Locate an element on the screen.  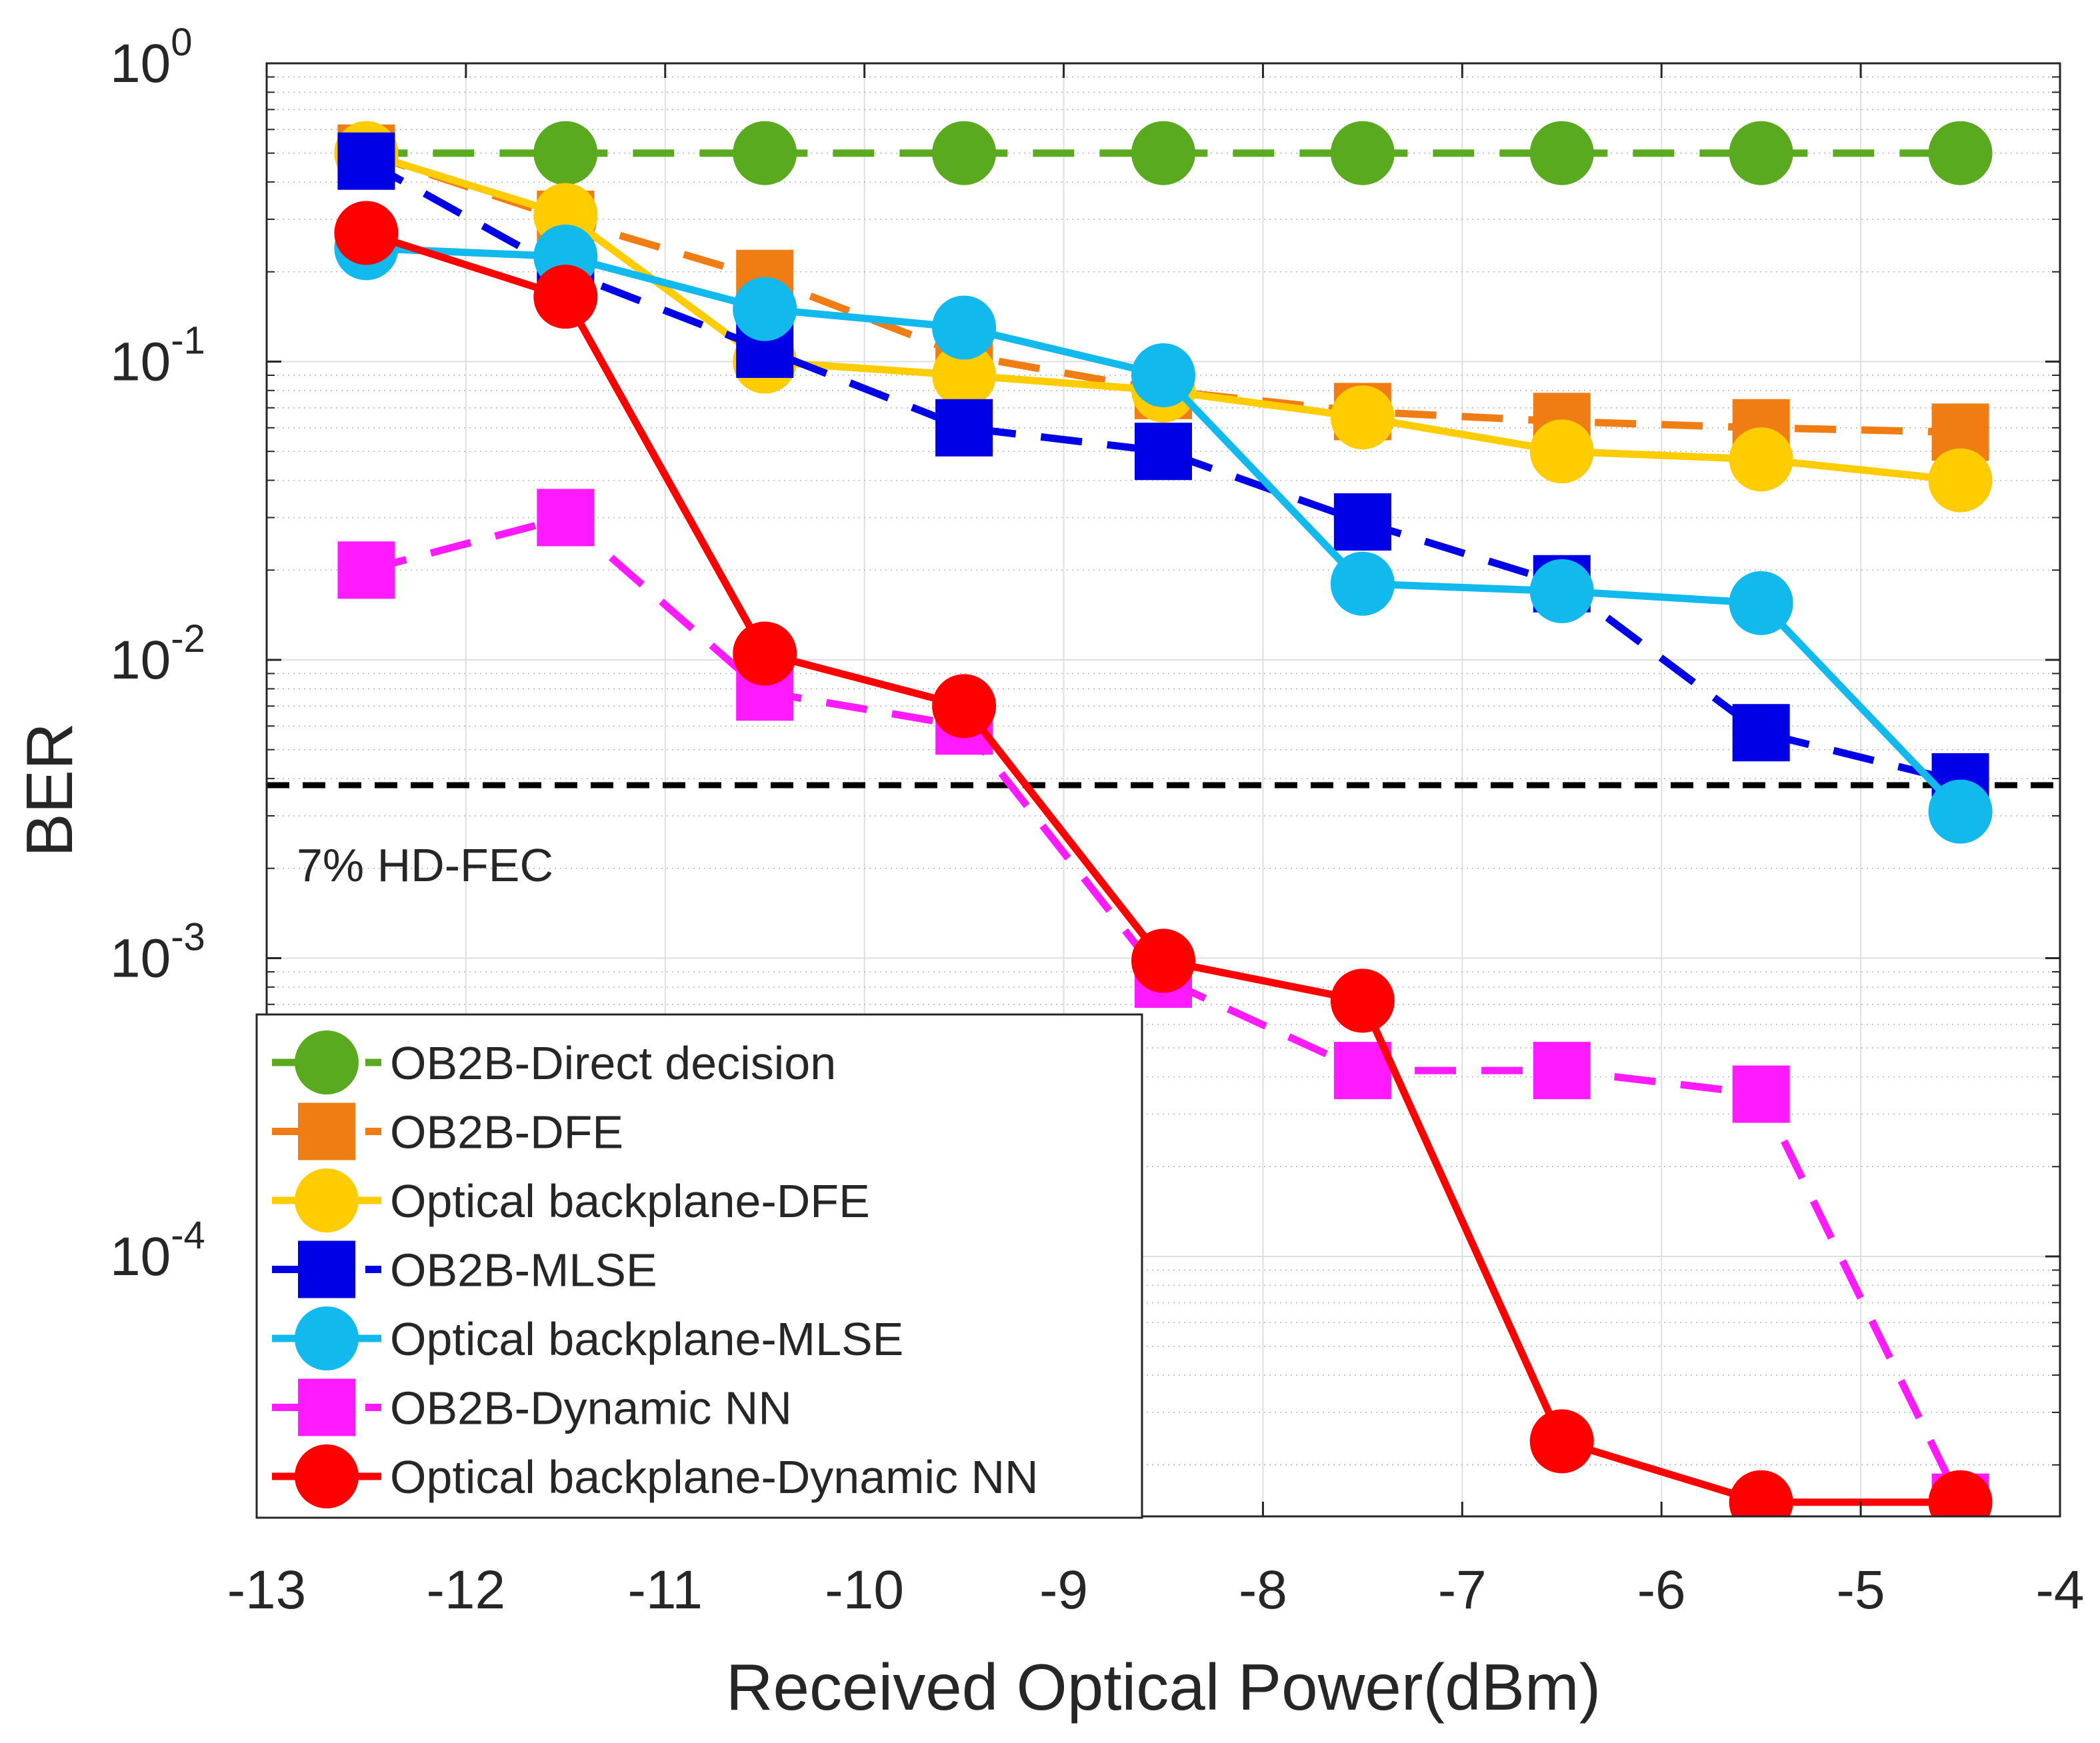
y-tick-label: 10⁰ is located at coordinates (151, 58).